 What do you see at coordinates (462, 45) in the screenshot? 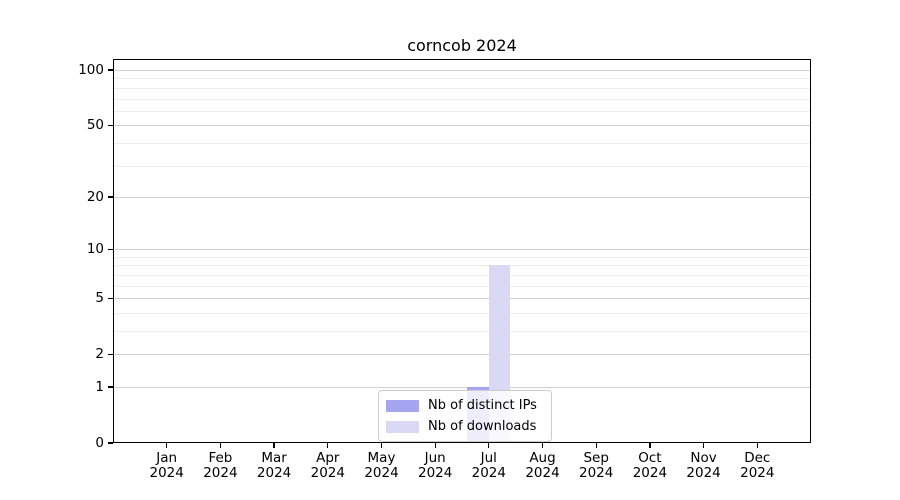
I see `chart-title: corncob 2024` at bounding box center [462, 45].